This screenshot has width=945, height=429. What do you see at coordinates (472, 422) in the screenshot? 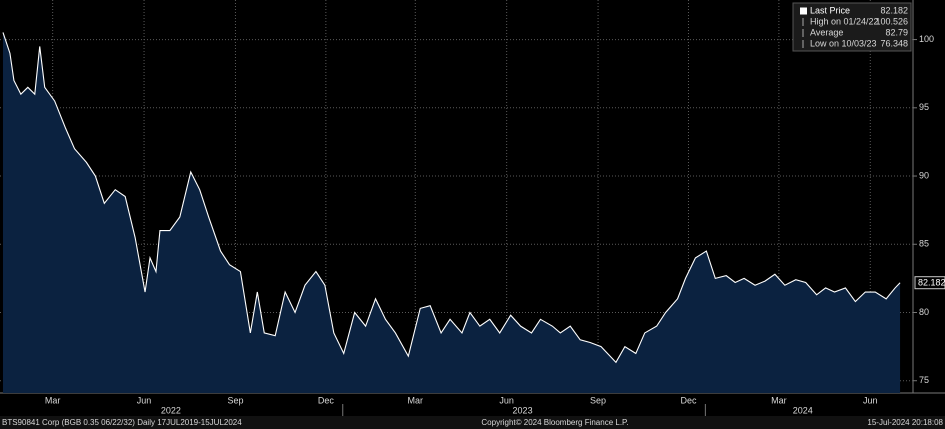
I see `footer-bar` at bounding box center [472, 422].